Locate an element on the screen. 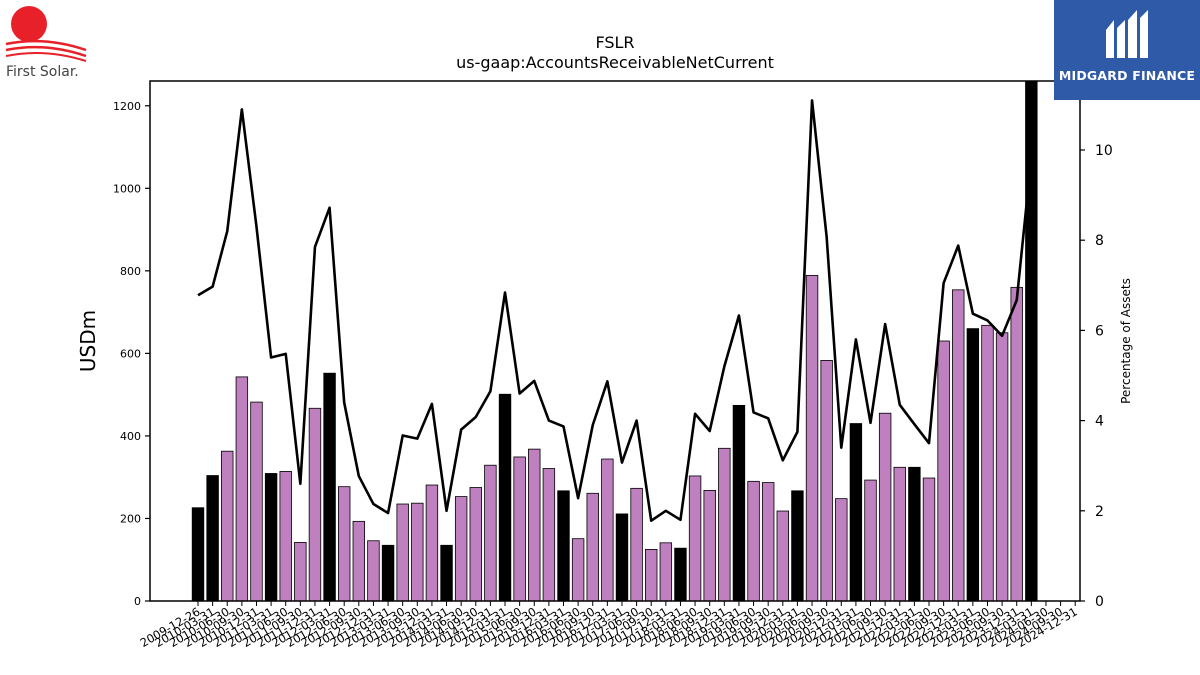 The image size is (1200, 675). first-solar-logo: First Solar. is located at coordinates (50, 45).